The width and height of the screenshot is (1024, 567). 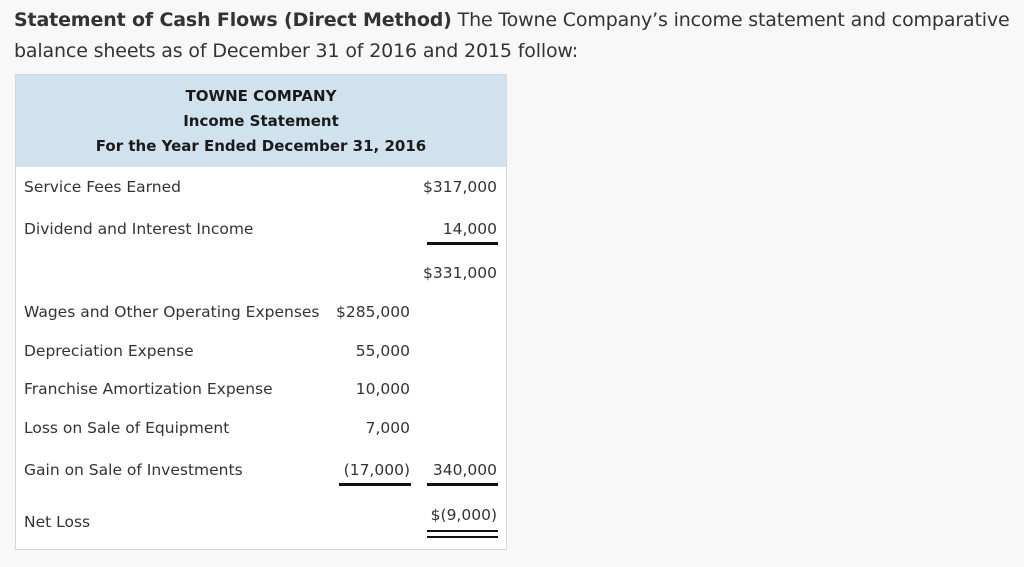 I want to click on row-total-revenue: $331,000, so click(x=261, y=274).